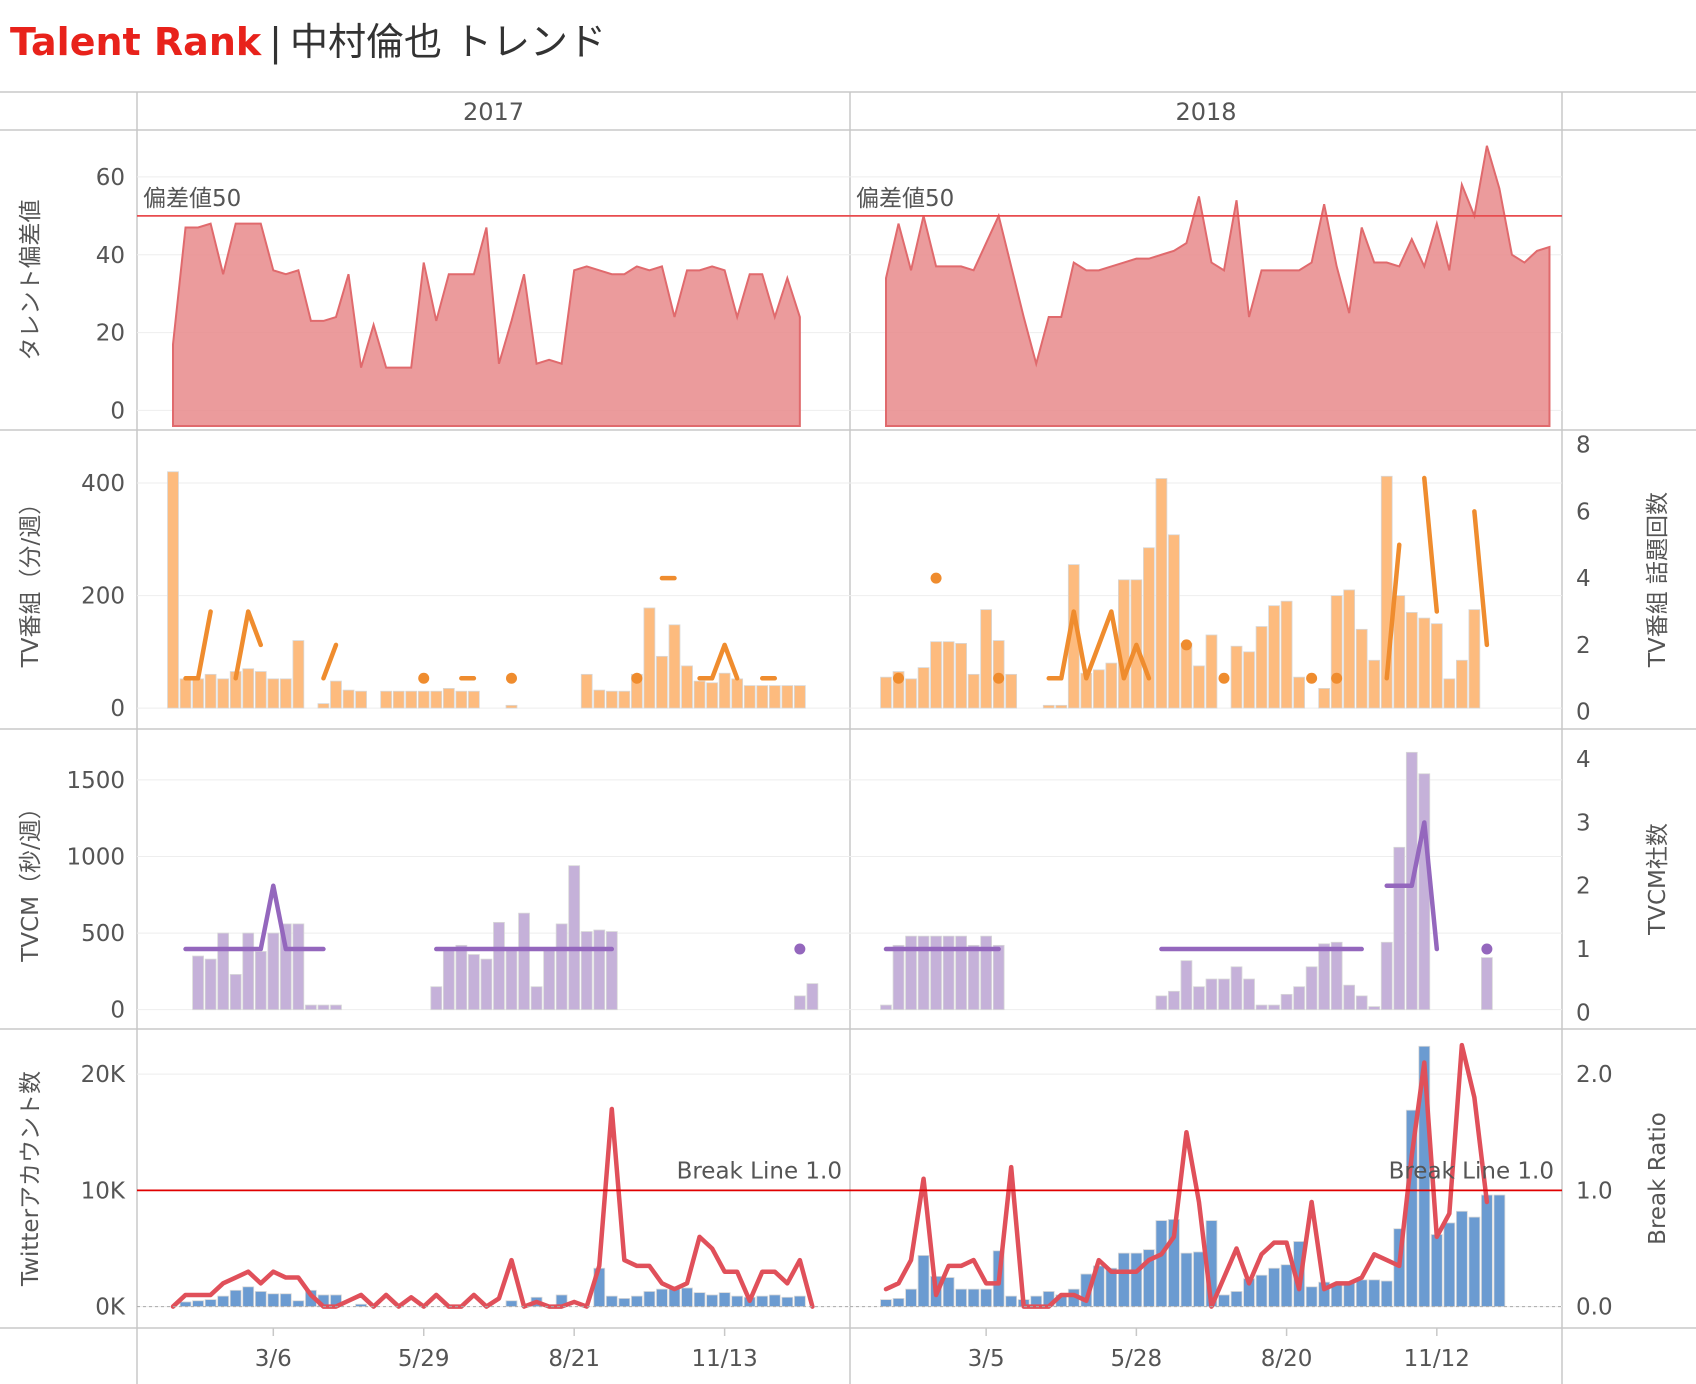 This screenshot has height=1384, width=1696. Describe the element at coordinates (1185, 592) in the screenshot. I see `panel-tv-2018` at that location.